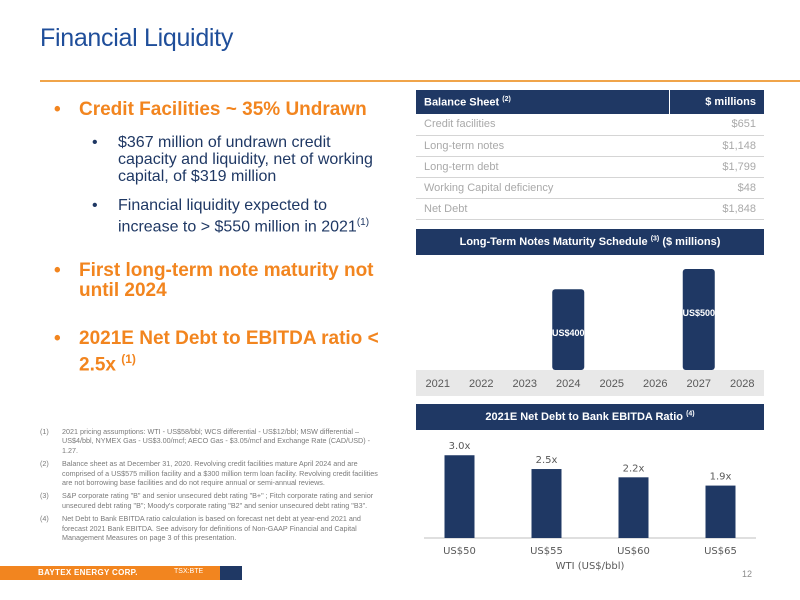 The image size is (800, 600). I want to click on row-label: Credit facilities, so click(542, 125).